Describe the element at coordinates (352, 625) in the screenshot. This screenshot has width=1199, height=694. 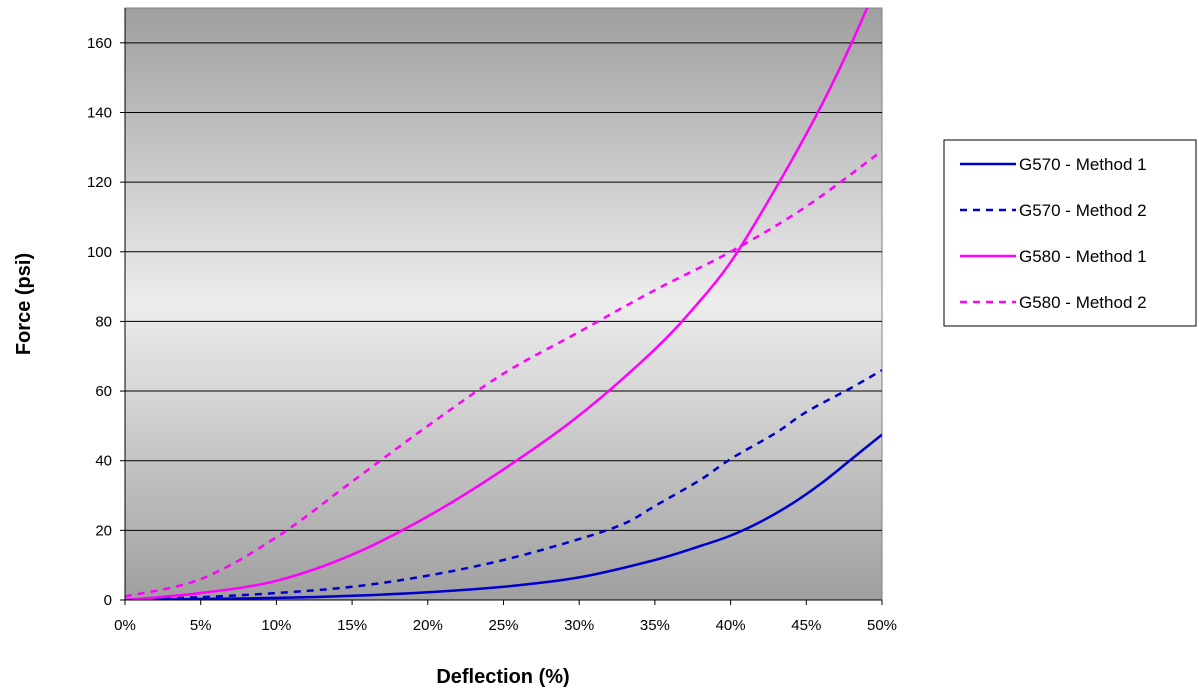
I see `x-tick-label-3: 15%` at that location.